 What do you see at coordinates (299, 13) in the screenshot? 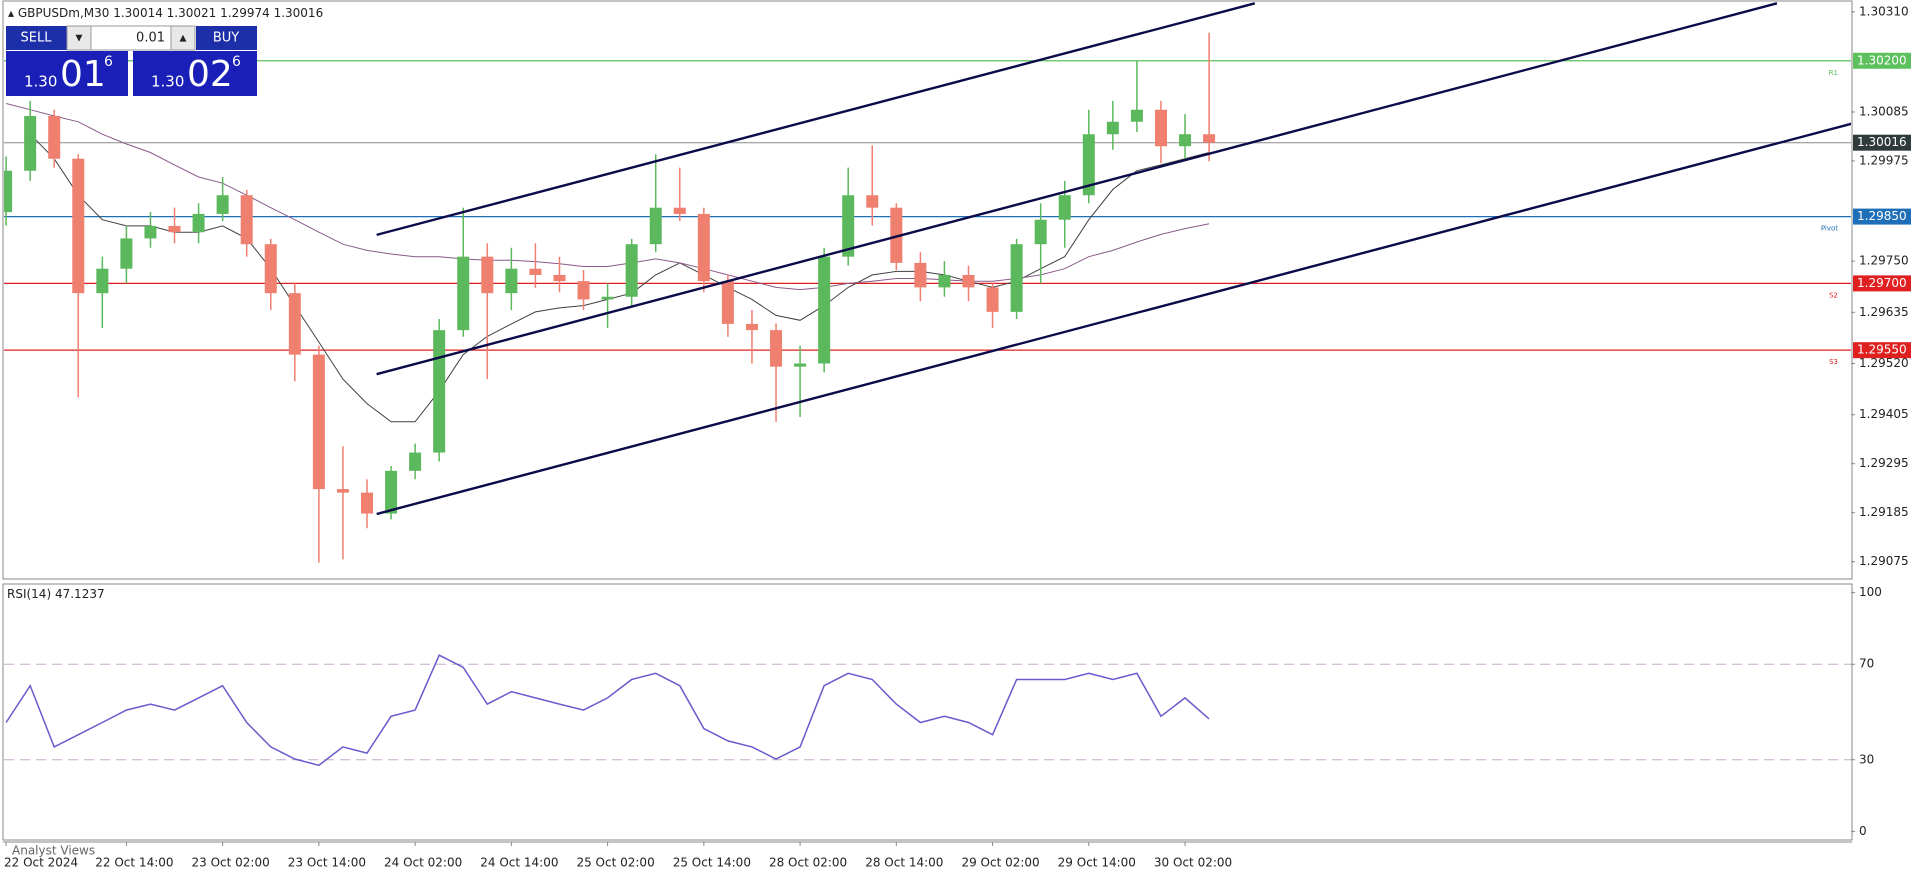
I see `header-close: 1.30016` at bounding box center [299, 13].